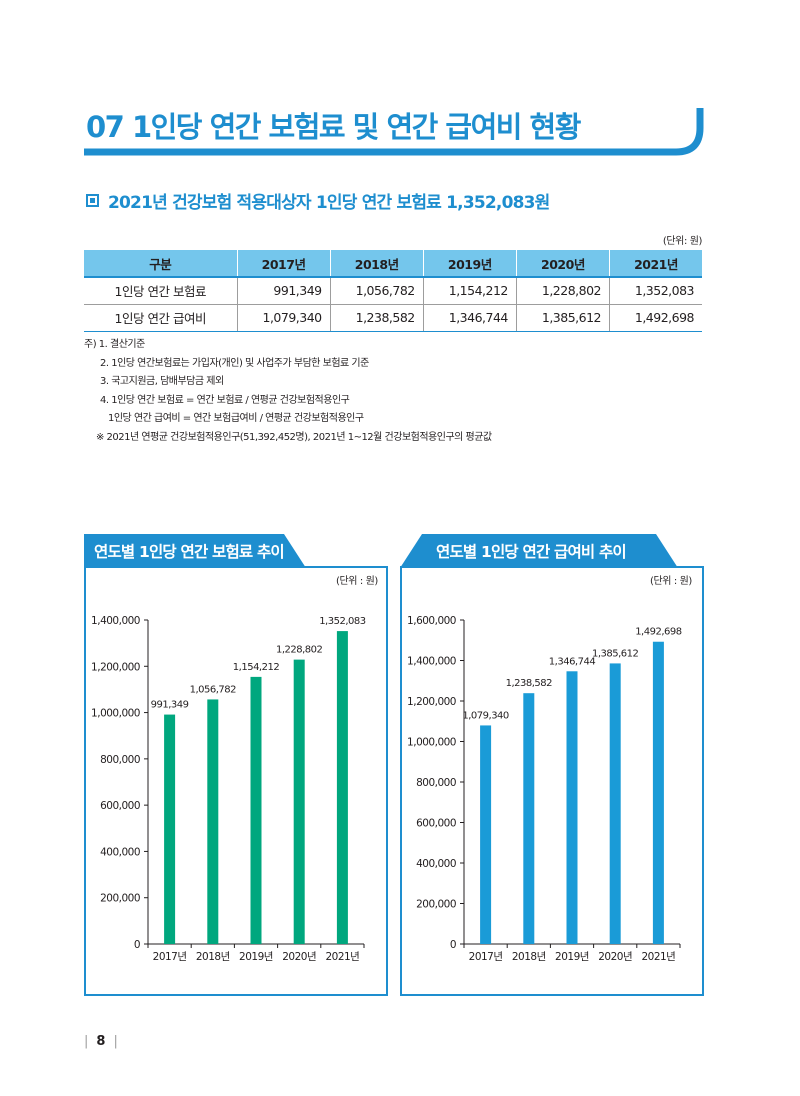  What do you see at coordinates (225, 400) in the screenshot?
I see `note-line: 4. 1인당 연간 보험료 = 연간 보험료 / 연평균 건강보험적용인구` at bounding box center [225, 400].